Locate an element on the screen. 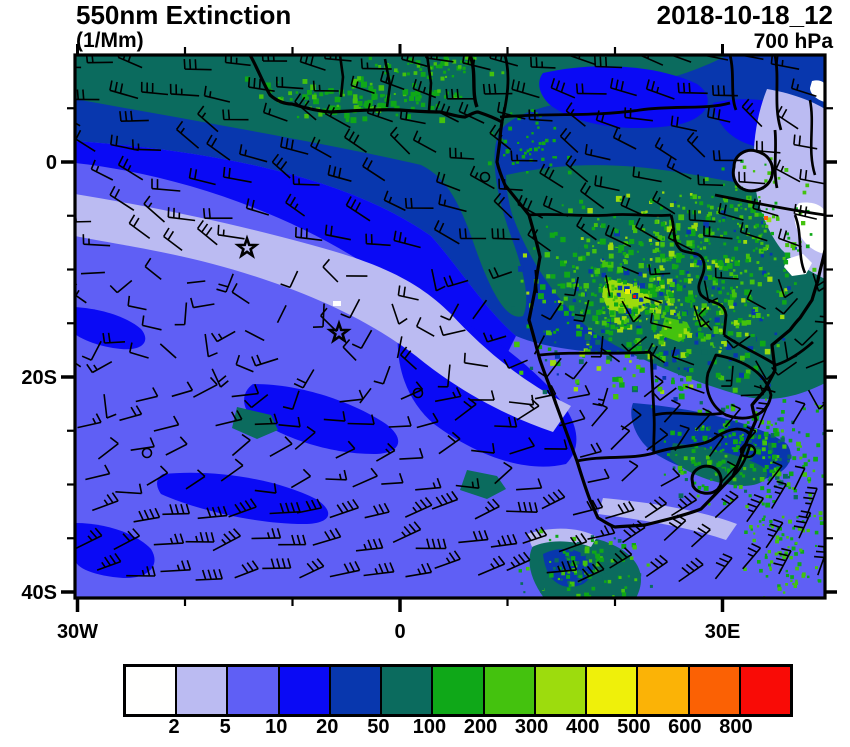  accent-speck is located at coordinates (337, 303).